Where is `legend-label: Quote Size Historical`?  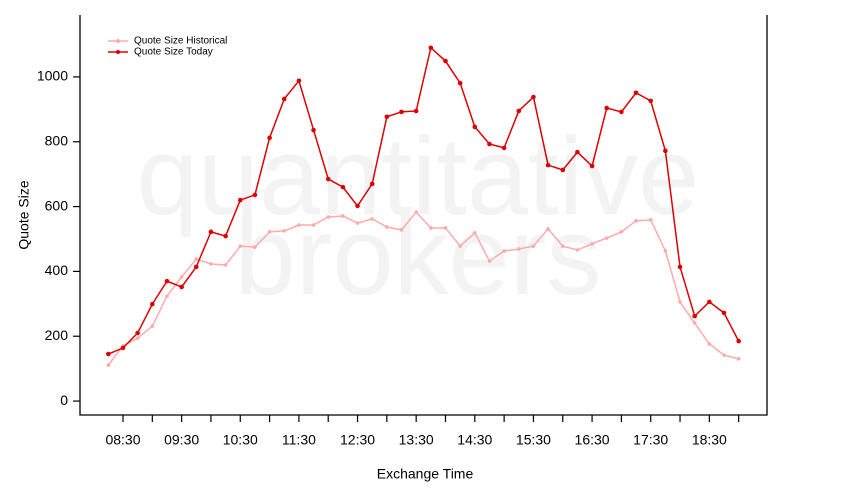
legend-label: Quote Size Historical is located at coordinates (180, 41).